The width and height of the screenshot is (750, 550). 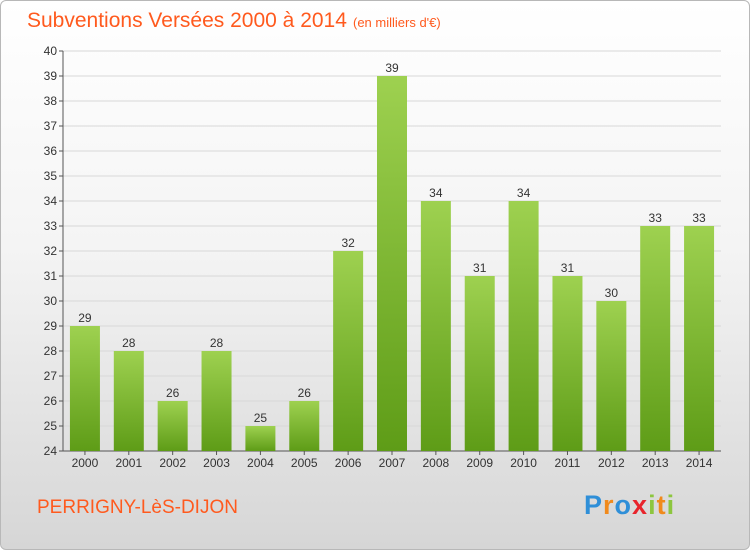 What do you see at coordinates (523, 463) in the screenshot?
I see `x-tick-label: 2010` at bounding box center [523, 463].